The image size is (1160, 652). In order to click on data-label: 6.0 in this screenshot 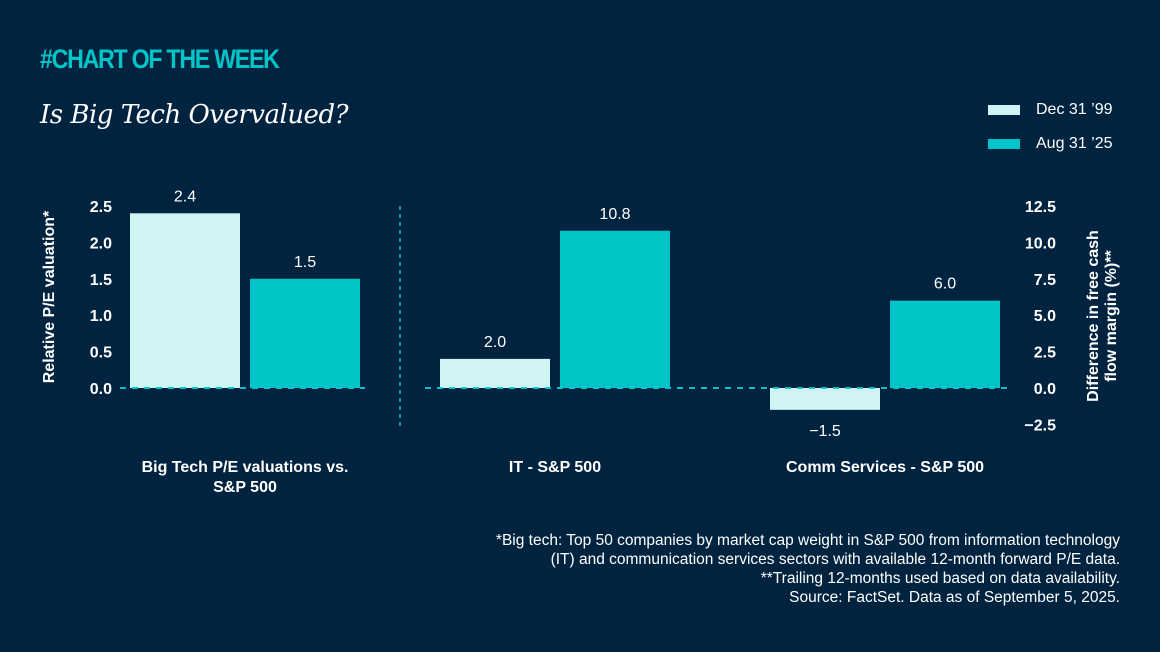, I will do `click(945, 284)`.